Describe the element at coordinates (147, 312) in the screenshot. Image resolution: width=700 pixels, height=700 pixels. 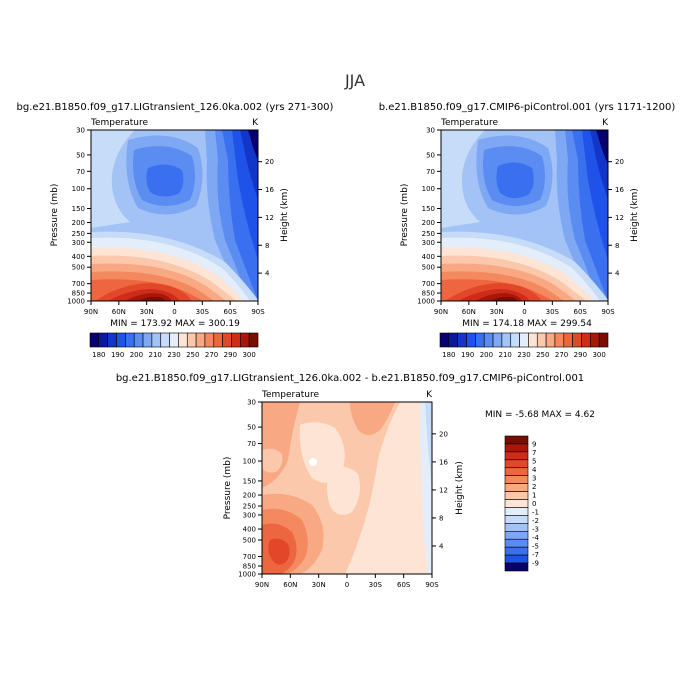
I see `x-tick-label: 30N` at that location.